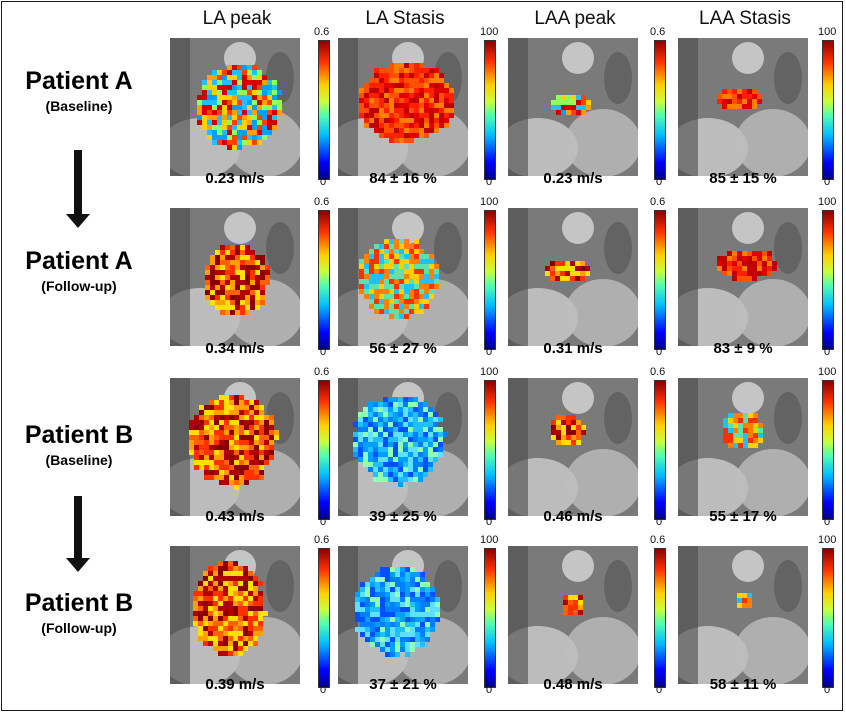 This screenshot has width=846, height=714. Describe the element at coordinates (490, 110) in the screenshot. I see `colorbar-la-stasis-row1` at that location.